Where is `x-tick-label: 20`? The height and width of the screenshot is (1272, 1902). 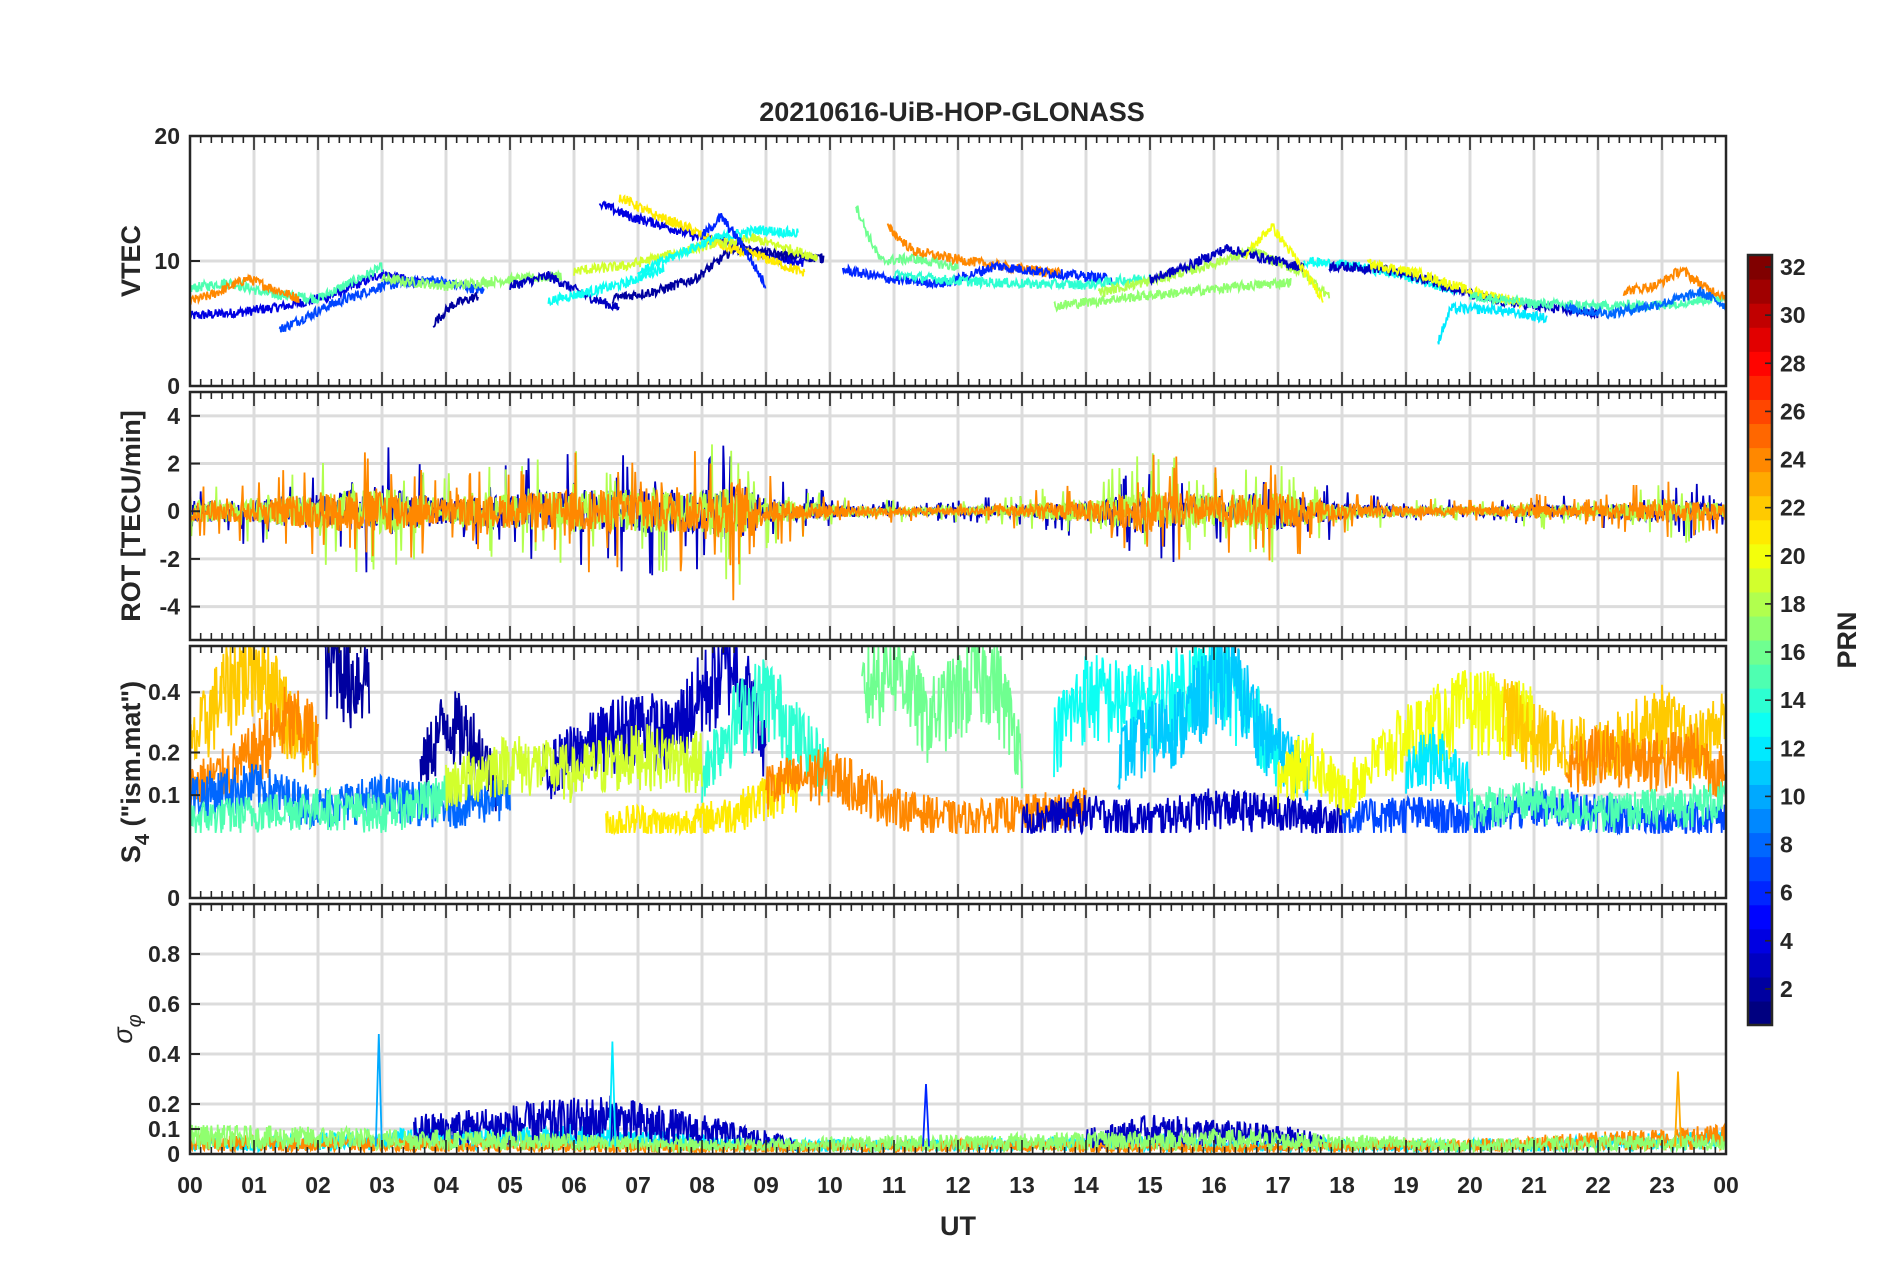 x-tick-label: 20 is located at coordinates (1470, 1185).